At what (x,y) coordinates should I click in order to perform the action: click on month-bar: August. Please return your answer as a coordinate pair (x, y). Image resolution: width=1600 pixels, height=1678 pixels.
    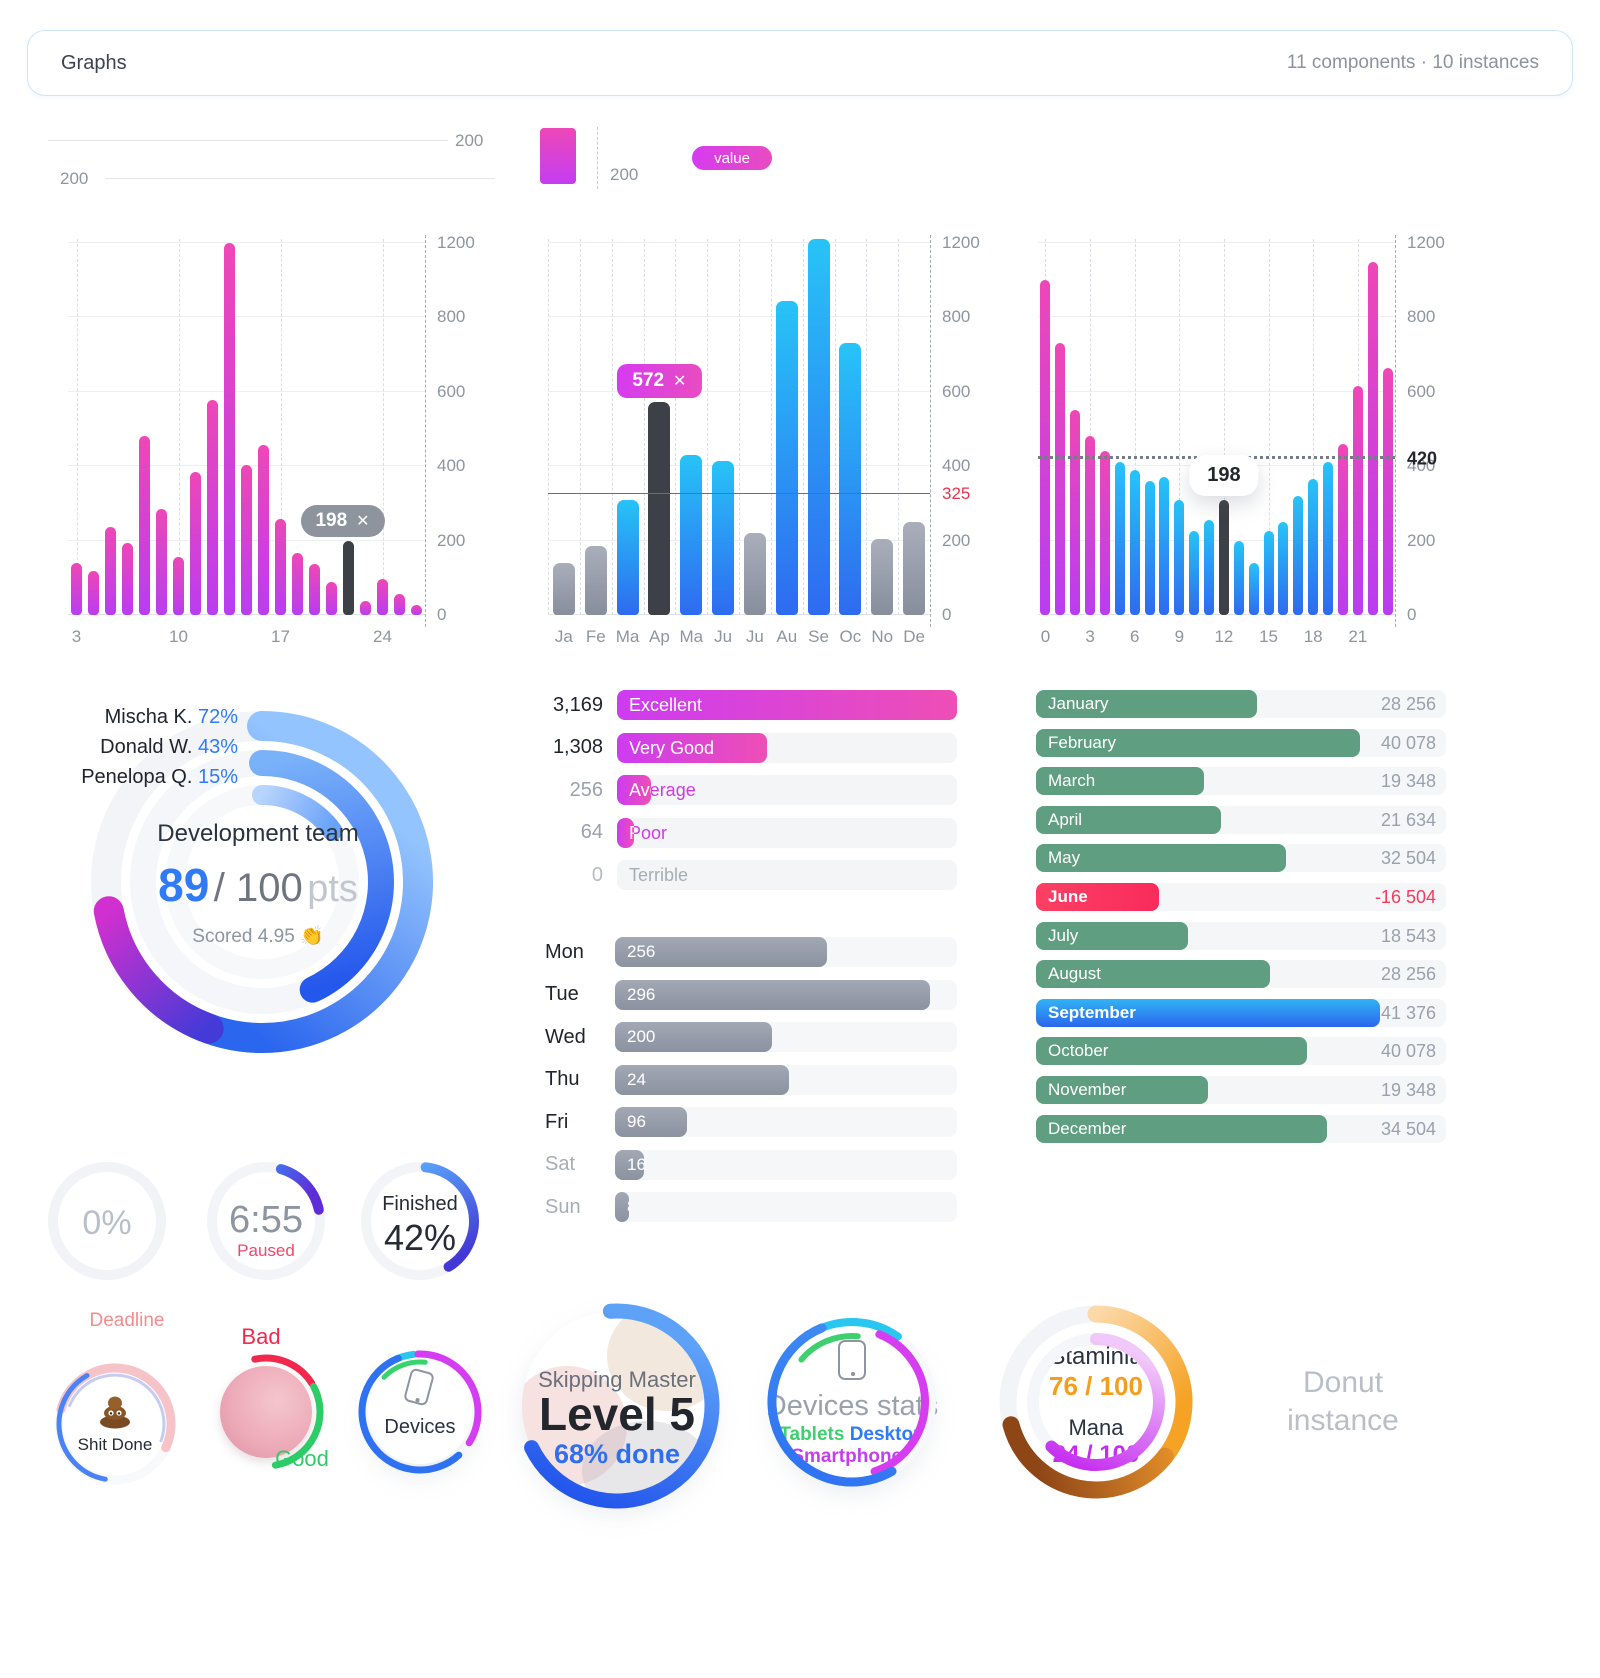
    Looking at the image, I should click on (1153, 974).